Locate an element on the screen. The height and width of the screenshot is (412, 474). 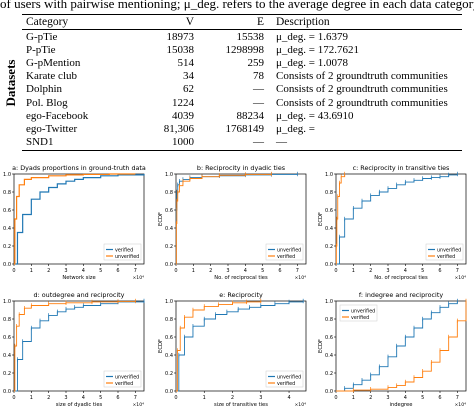
row-group-label: Datasets is located at coordinates (10, 83).